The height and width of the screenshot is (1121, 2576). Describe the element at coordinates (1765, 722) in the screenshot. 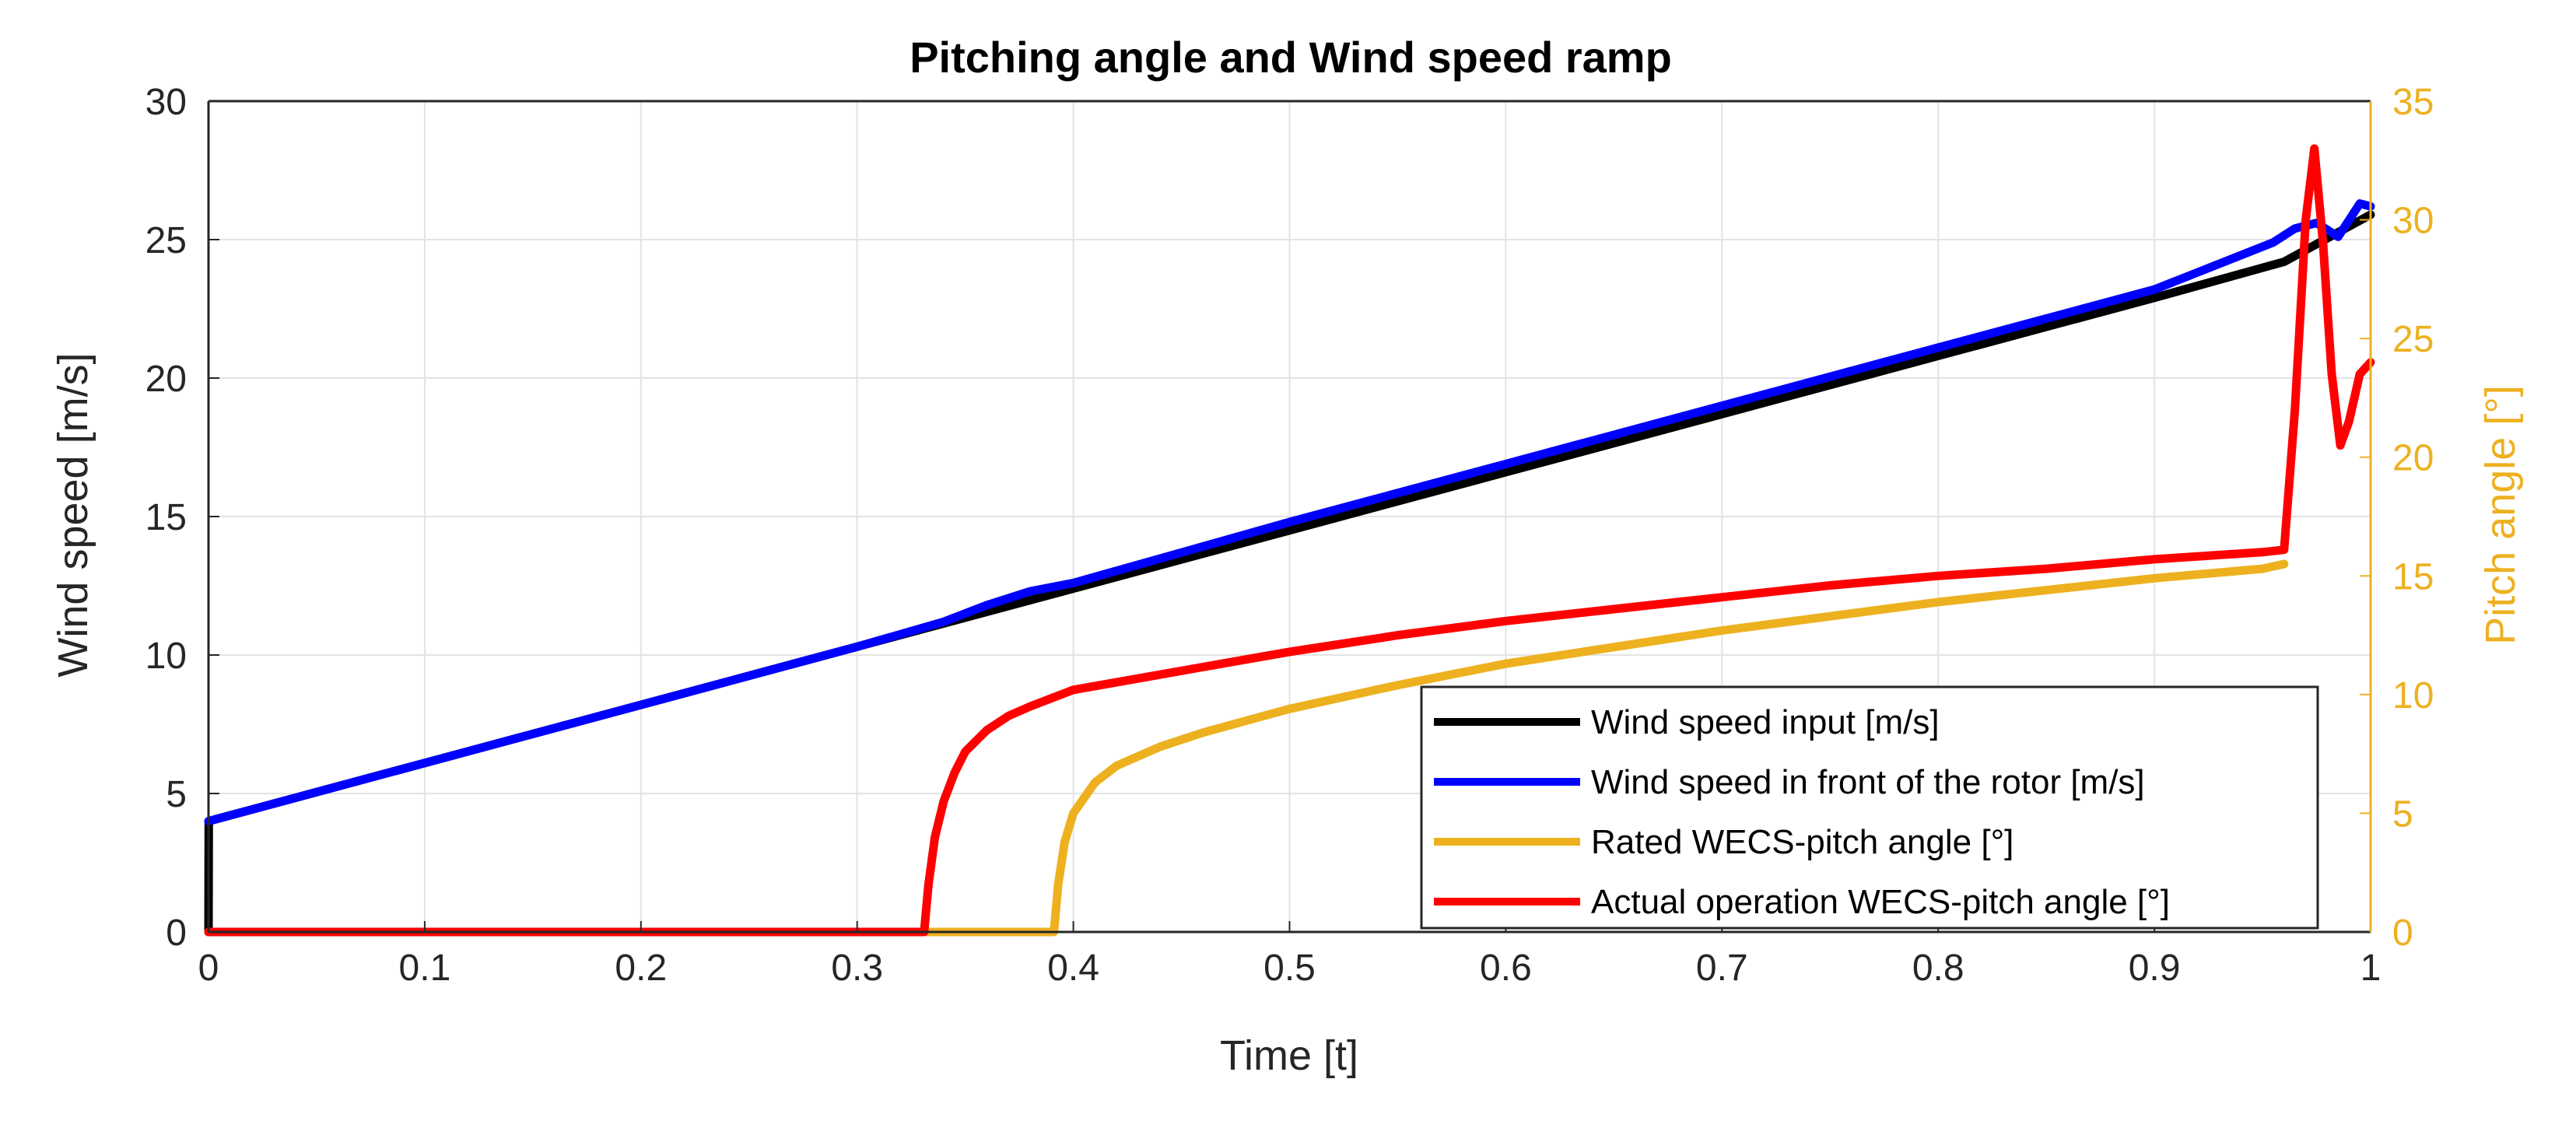

I see `legend-label-wind-input: Wind speed input [m/s]` at that location.